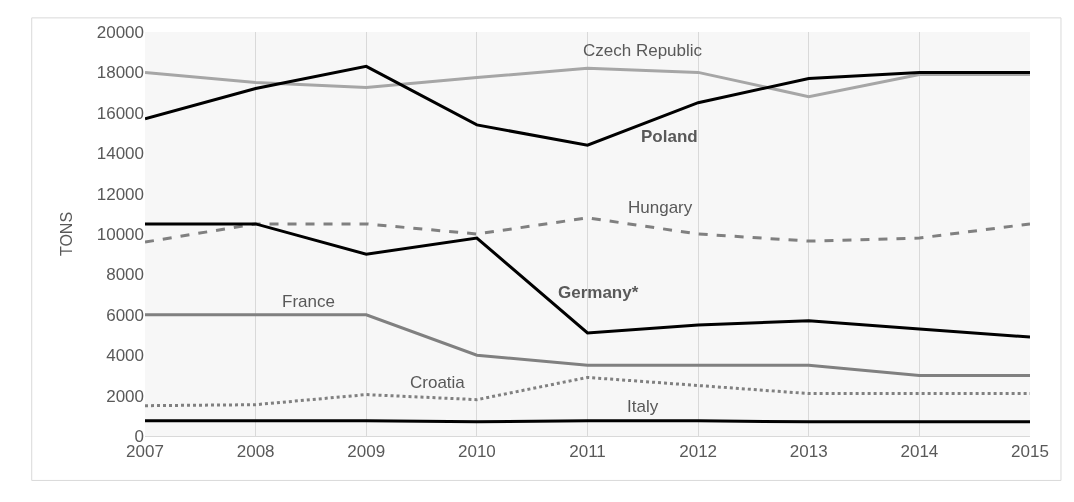 The height and width of the screenshot is (502, 1074). What do you see at coordinates (120, 154) in the screenshot?
I see `y-tick-label: 14000` at bounding box center [120, 154].